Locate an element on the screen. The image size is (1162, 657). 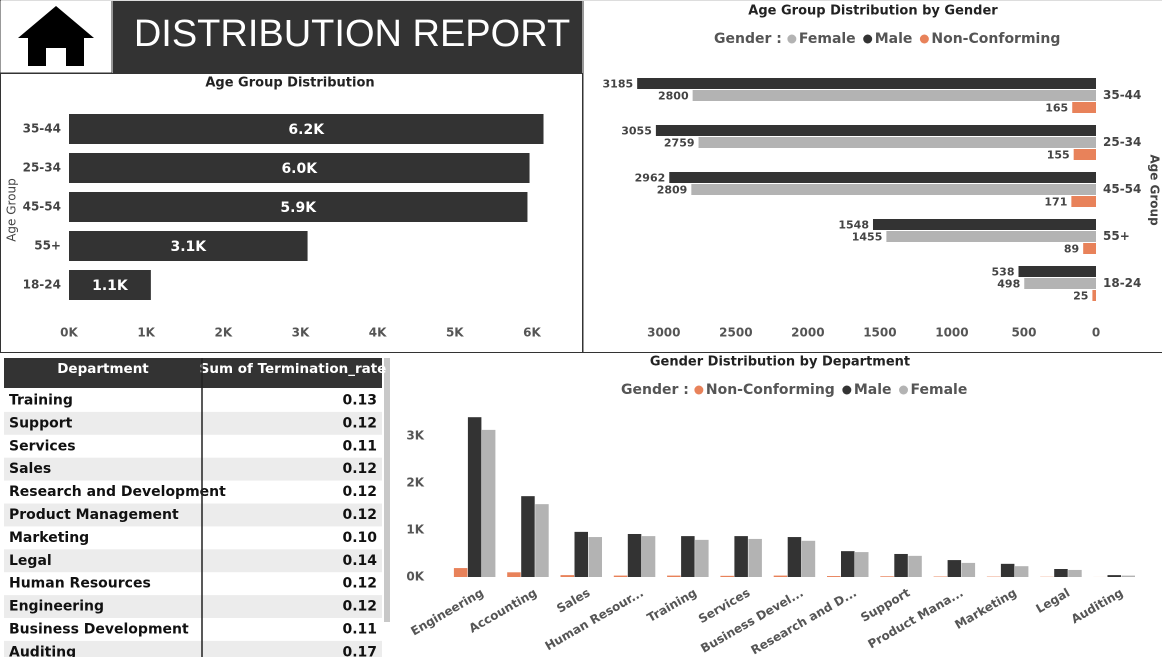
x-tick-label: Training is located at coordinates (672, 606).